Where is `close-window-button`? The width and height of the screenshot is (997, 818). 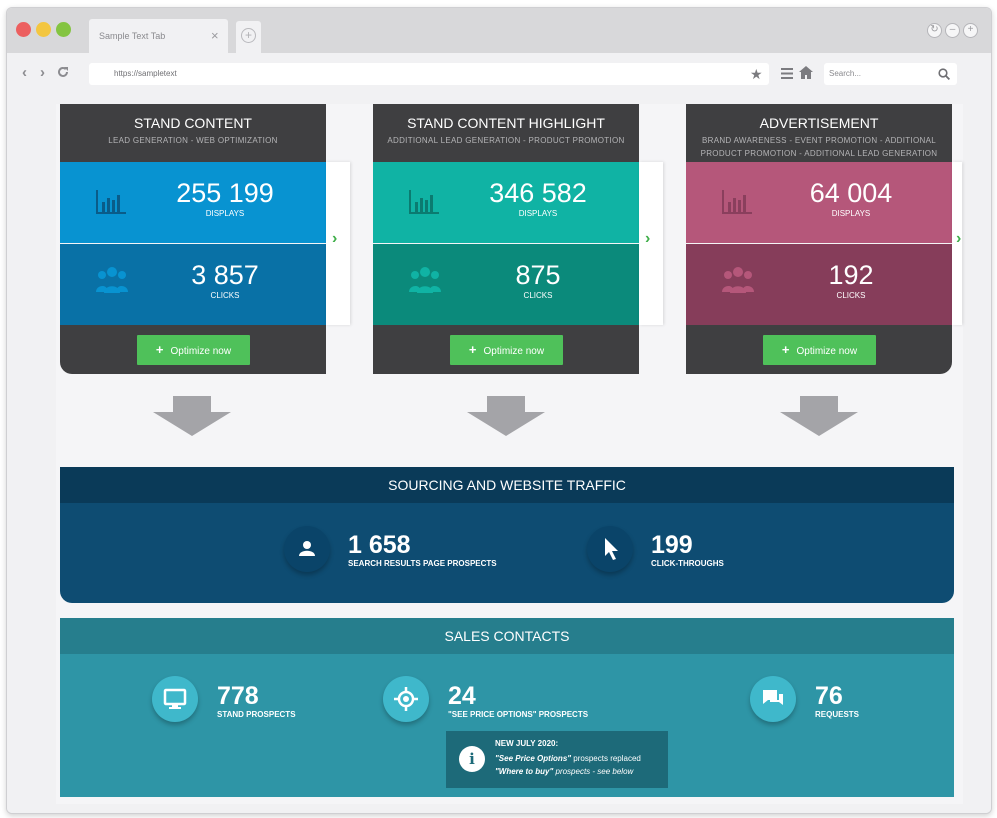
close-window-button is located at coordinates (23, 29).